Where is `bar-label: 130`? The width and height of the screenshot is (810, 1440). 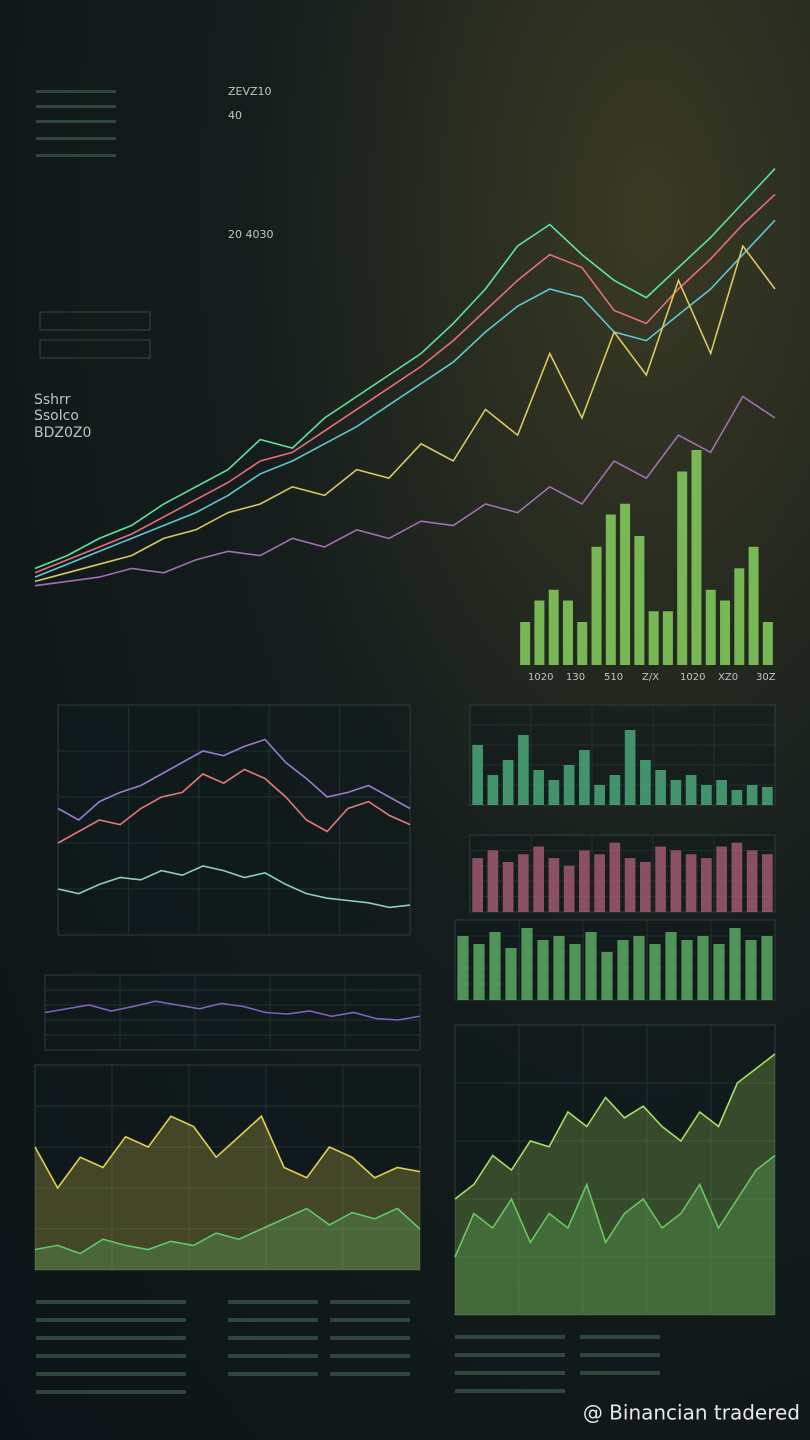
bar-label: 130 is located at coordinates (575, 677).